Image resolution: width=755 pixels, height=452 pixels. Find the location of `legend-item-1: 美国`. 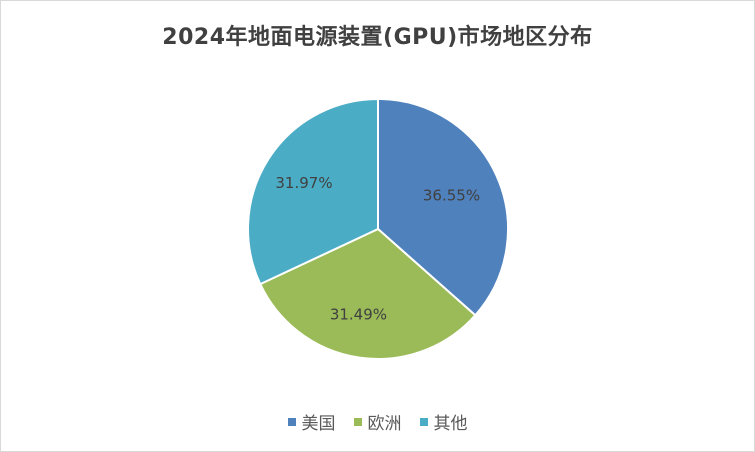

legend-item-1: 美国 is located at coordinates (311, 421).